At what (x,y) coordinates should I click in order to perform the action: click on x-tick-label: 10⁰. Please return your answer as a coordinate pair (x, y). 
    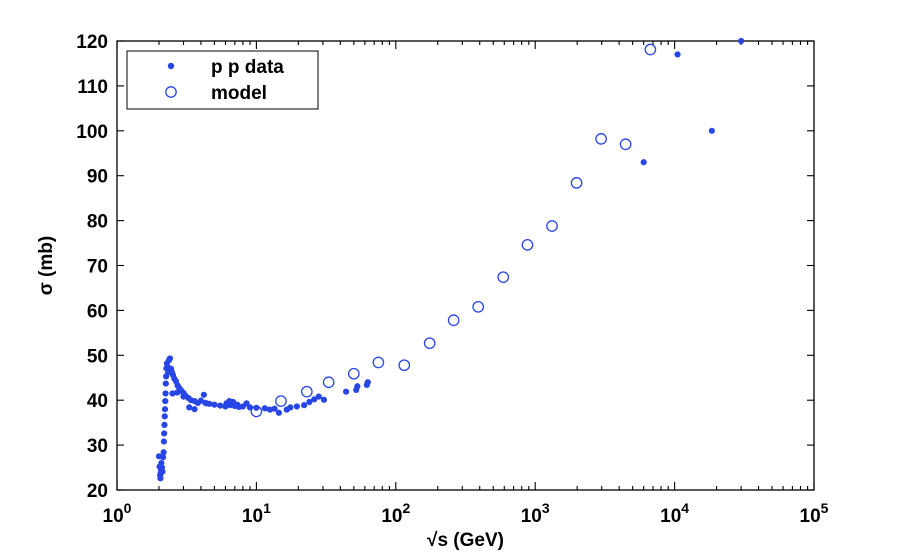
    Looking at the image, I should click on (117, 513).